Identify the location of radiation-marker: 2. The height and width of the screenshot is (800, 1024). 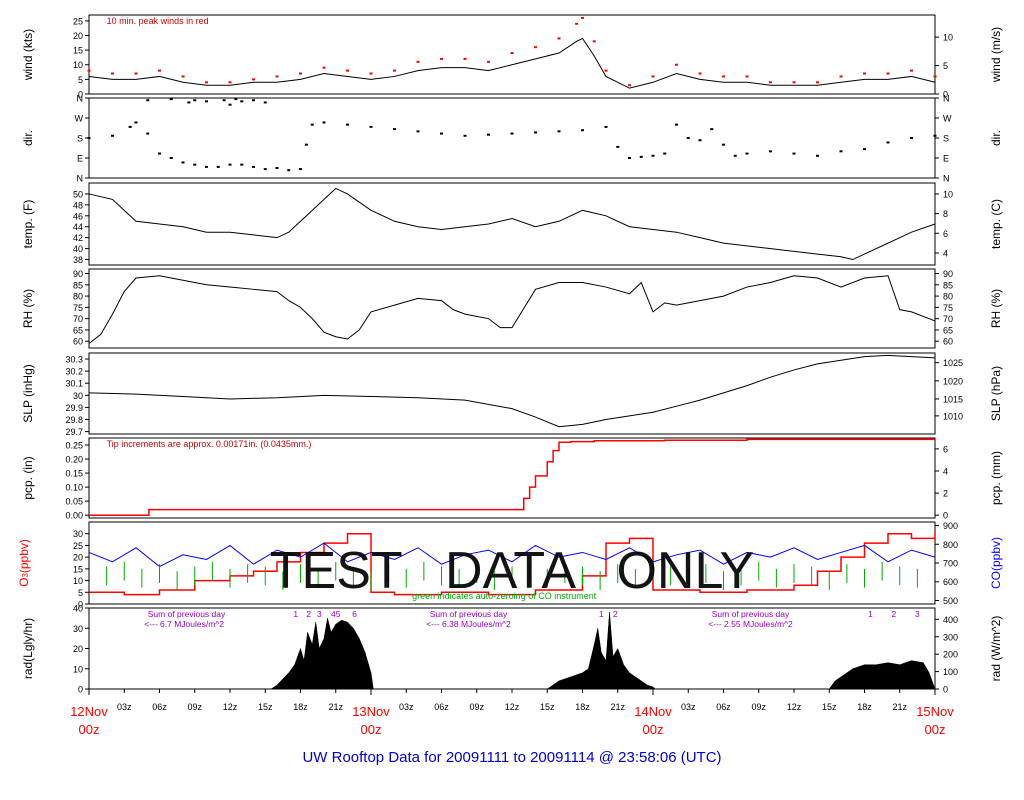
(615, 614).